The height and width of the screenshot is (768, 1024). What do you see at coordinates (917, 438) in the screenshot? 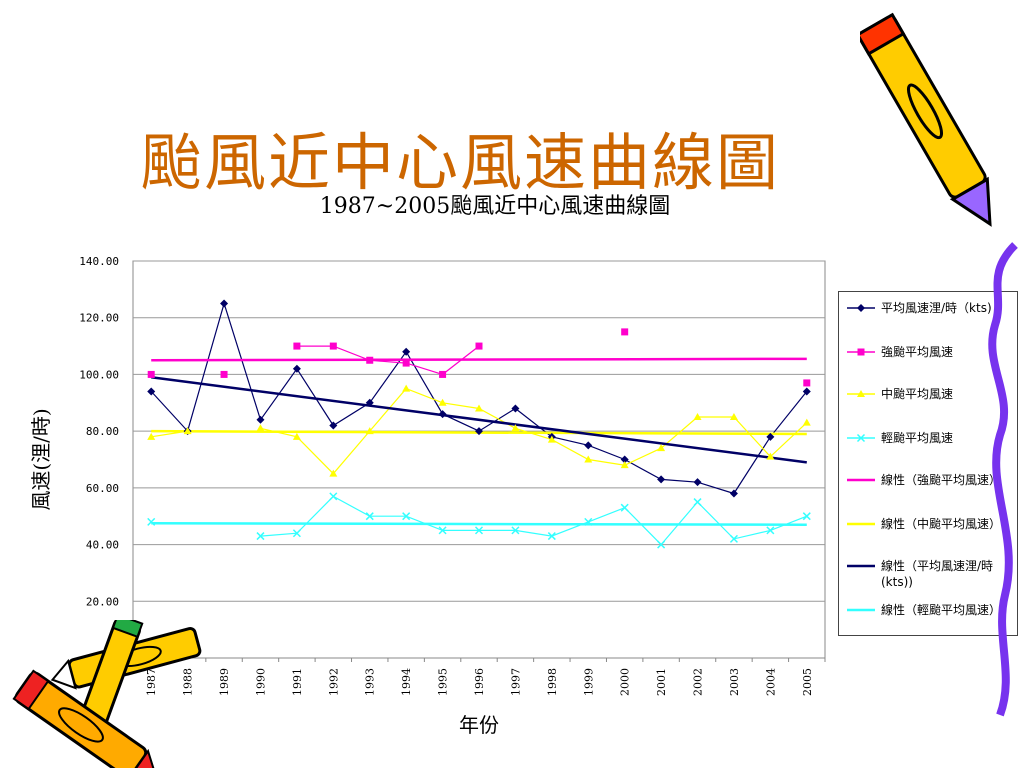
I see `legend-label: 輕颱平均風速` at bounding box center [917, 438].